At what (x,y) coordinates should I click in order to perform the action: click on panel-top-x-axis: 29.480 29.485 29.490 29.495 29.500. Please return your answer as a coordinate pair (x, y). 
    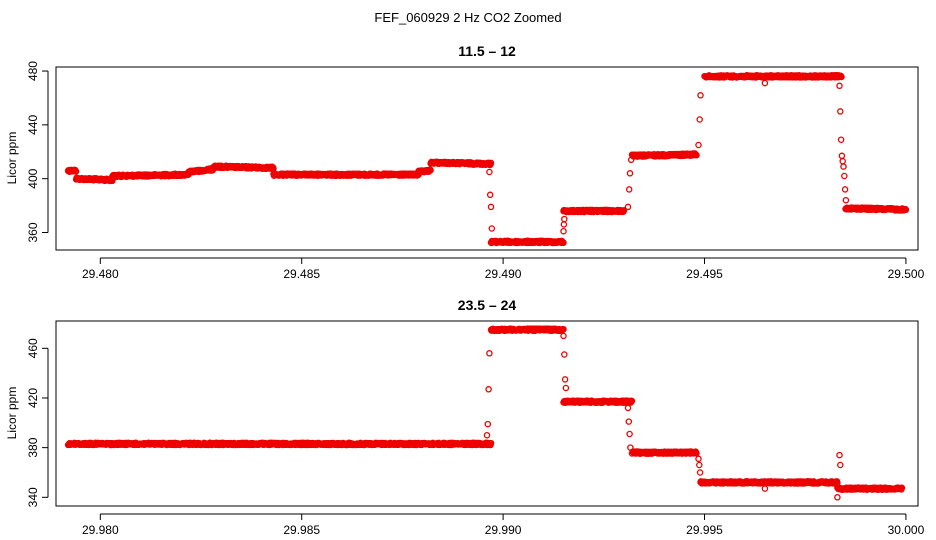
    Looking at the image, I should click on (503, 269).